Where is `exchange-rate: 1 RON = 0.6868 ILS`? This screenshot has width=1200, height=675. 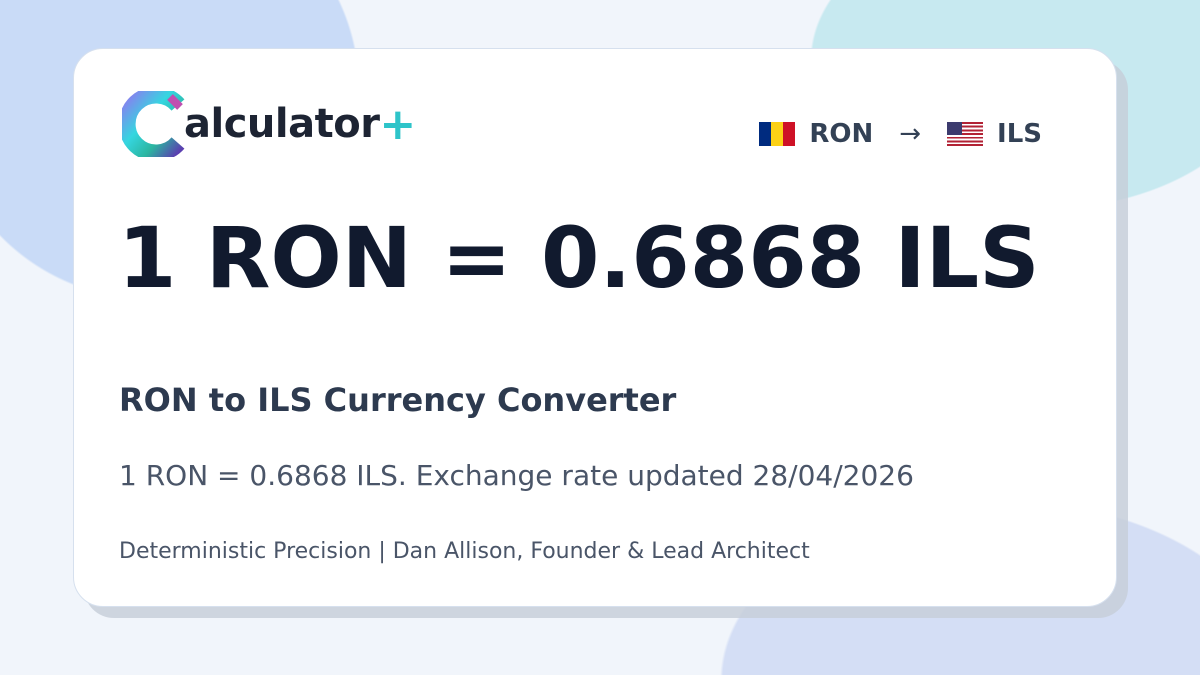 exchange-rate: 1 RON = 0.6868 ILS is located at coordinates (579, 258).